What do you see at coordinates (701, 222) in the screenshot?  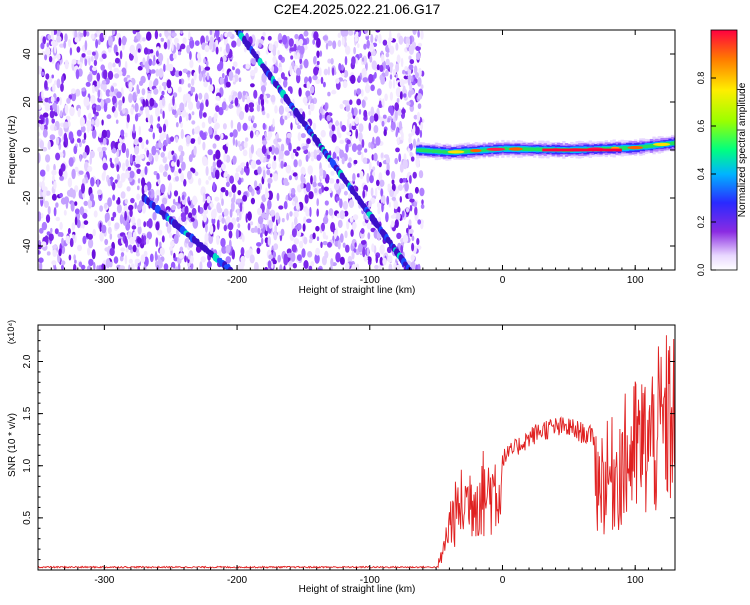 I see `colorbar-tick-label: 0.2` at bounding box center [701, 222].